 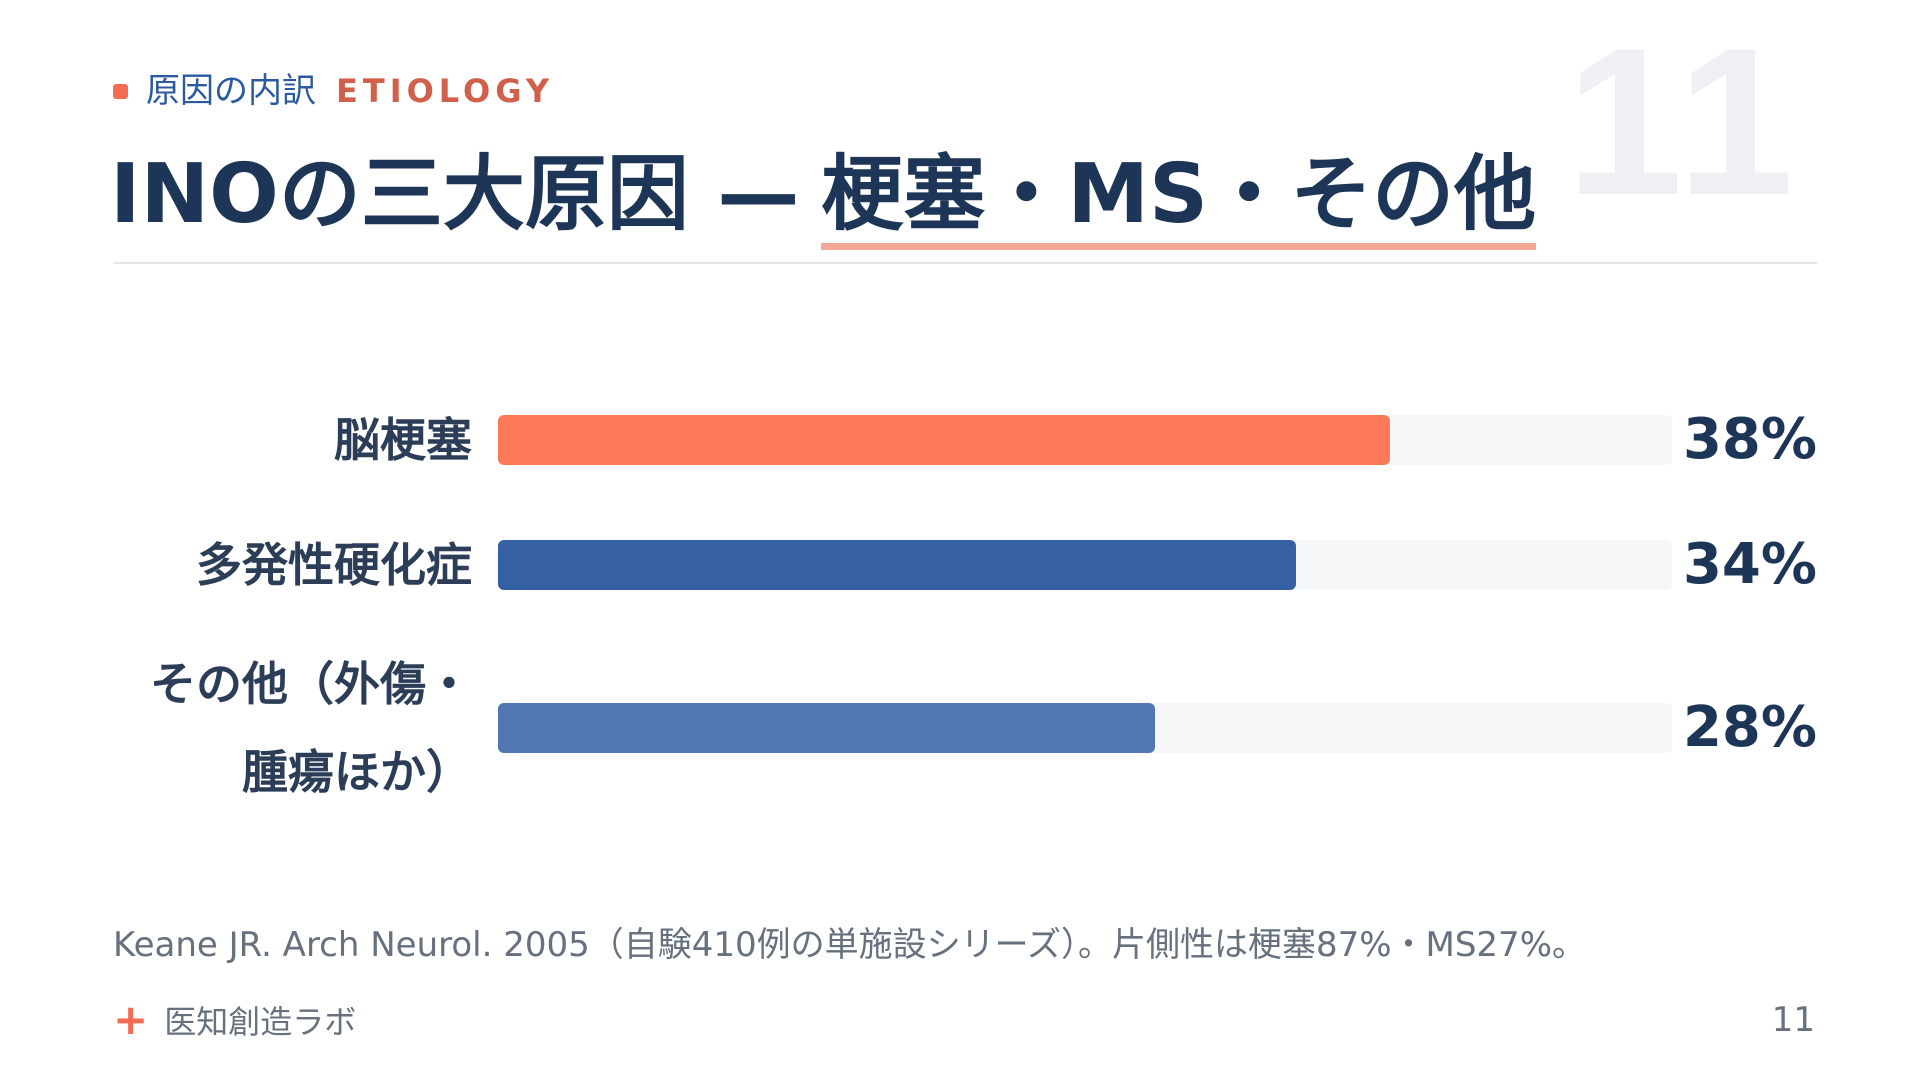 What do you see at coordinates (357, 772) in the screenshot?
I see `category-label-line: 腫瘍ほか）` at bounding box center [357, 772].